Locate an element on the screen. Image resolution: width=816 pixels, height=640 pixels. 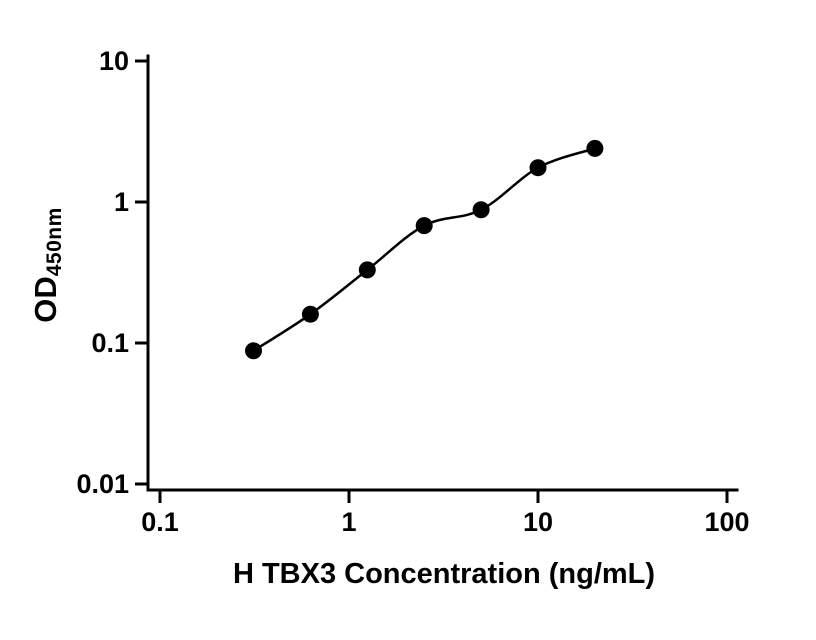
y-axis-title: OD450nm is located at coordinates (47, 265).